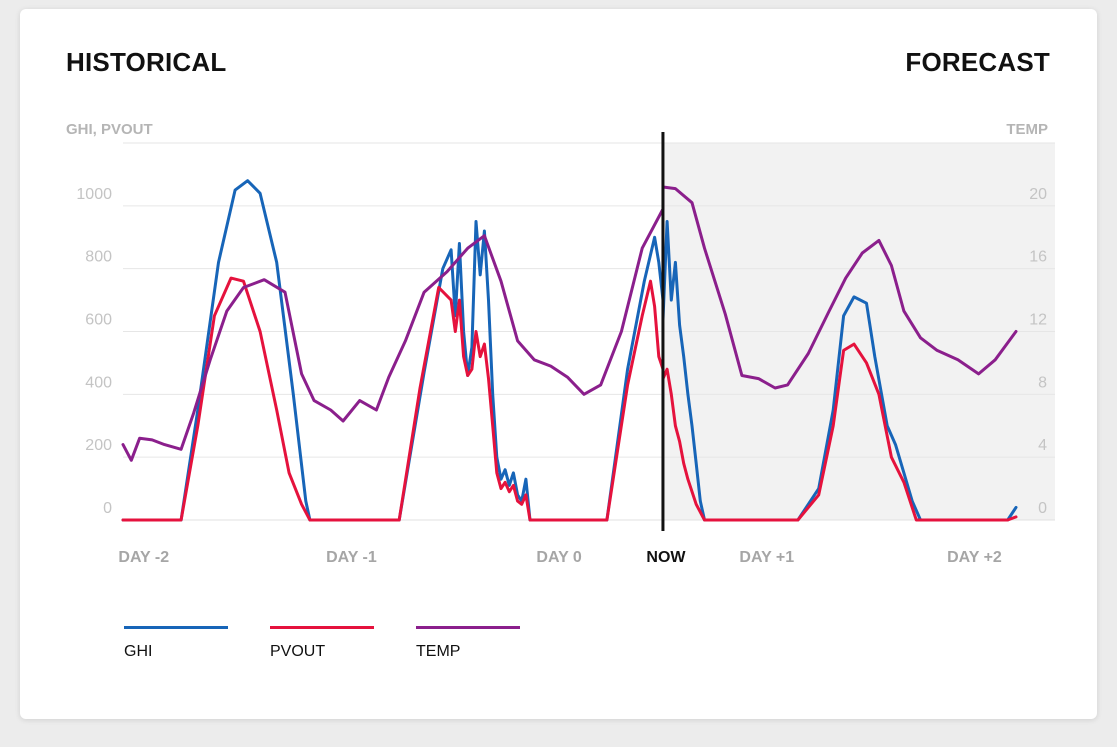 This screenshot has height=747, width=1117. I want to click on forecast-title: FORECAST, so click(977, 62).